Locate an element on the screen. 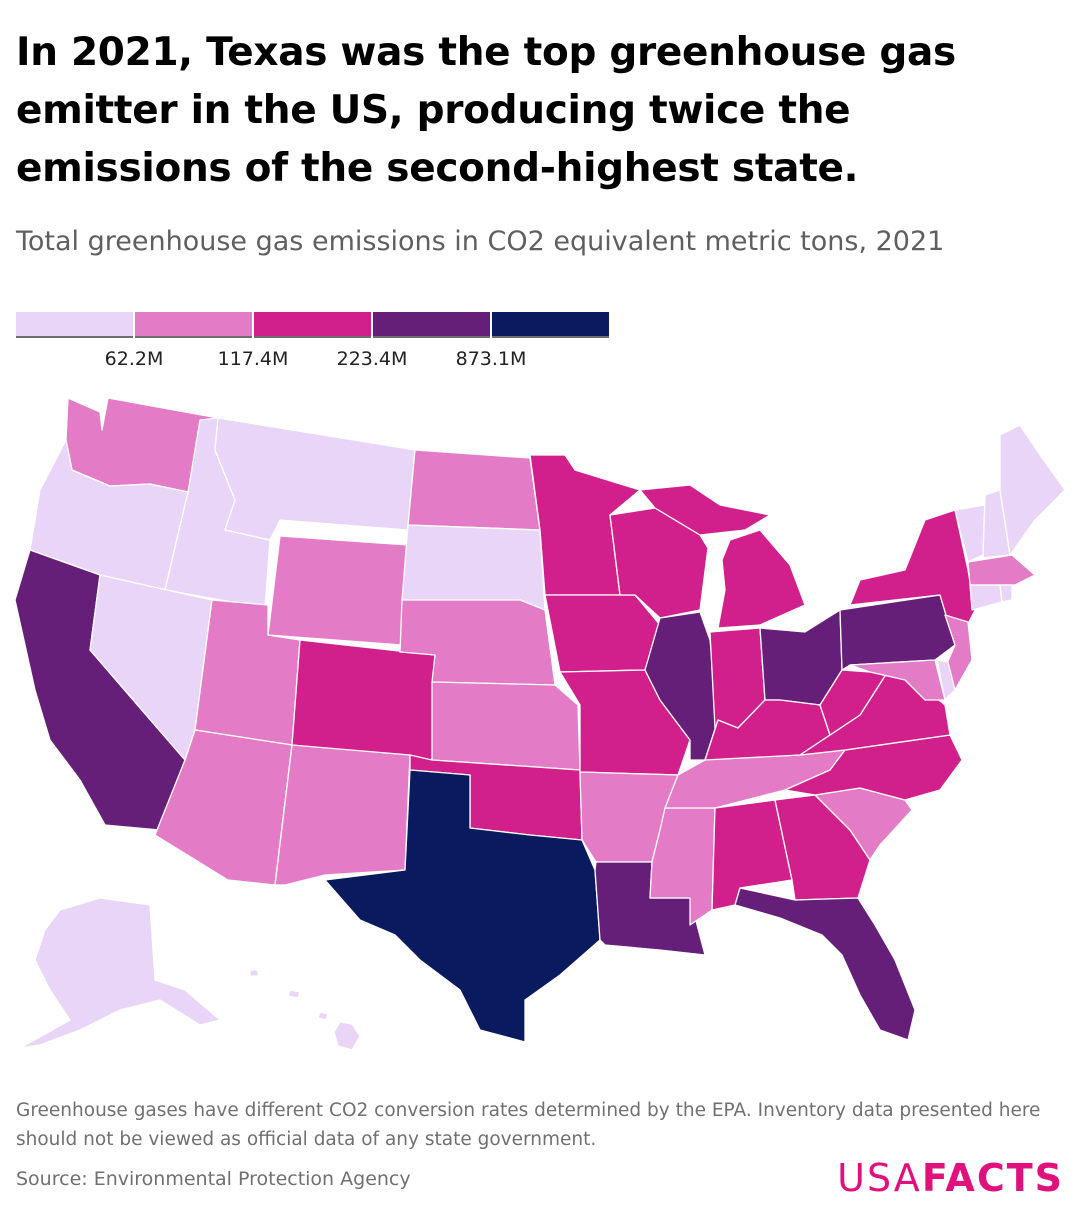  legend-tick-3: 223.4M is located at coordinates (372, 359).